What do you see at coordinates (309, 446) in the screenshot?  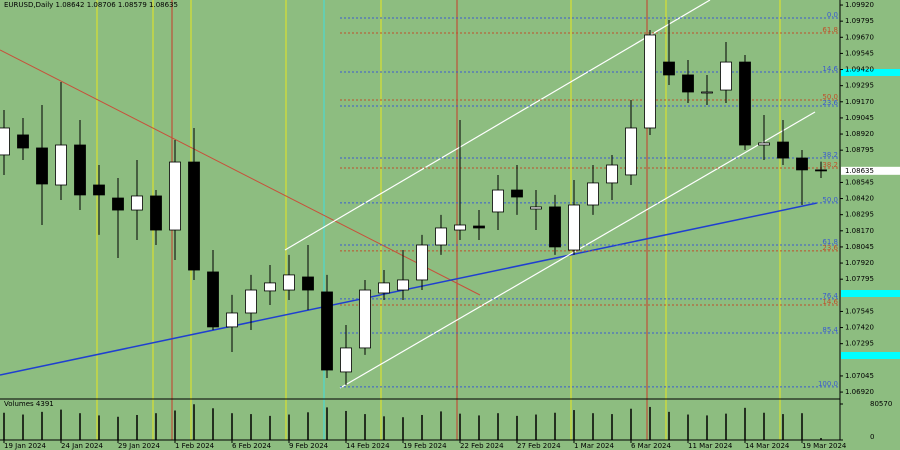 I see `x-tick-label: 9 Feb 2024` at bounding box center [309, 446].